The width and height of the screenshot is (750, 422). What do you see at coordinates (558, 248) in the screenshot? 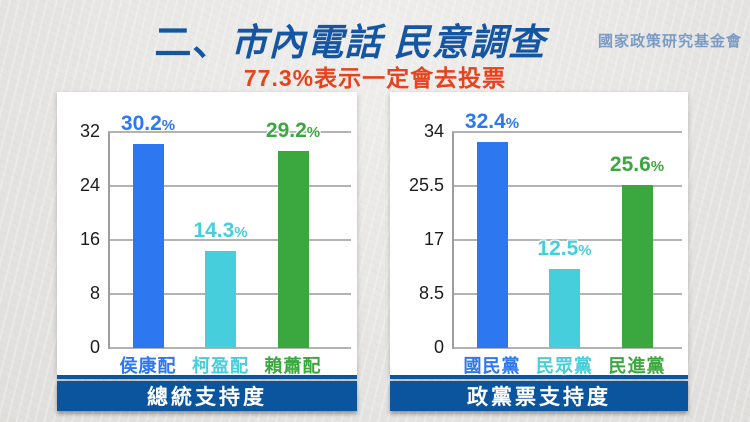
I see `bar-value-number: 12.5` at bounding box center [558, 248].